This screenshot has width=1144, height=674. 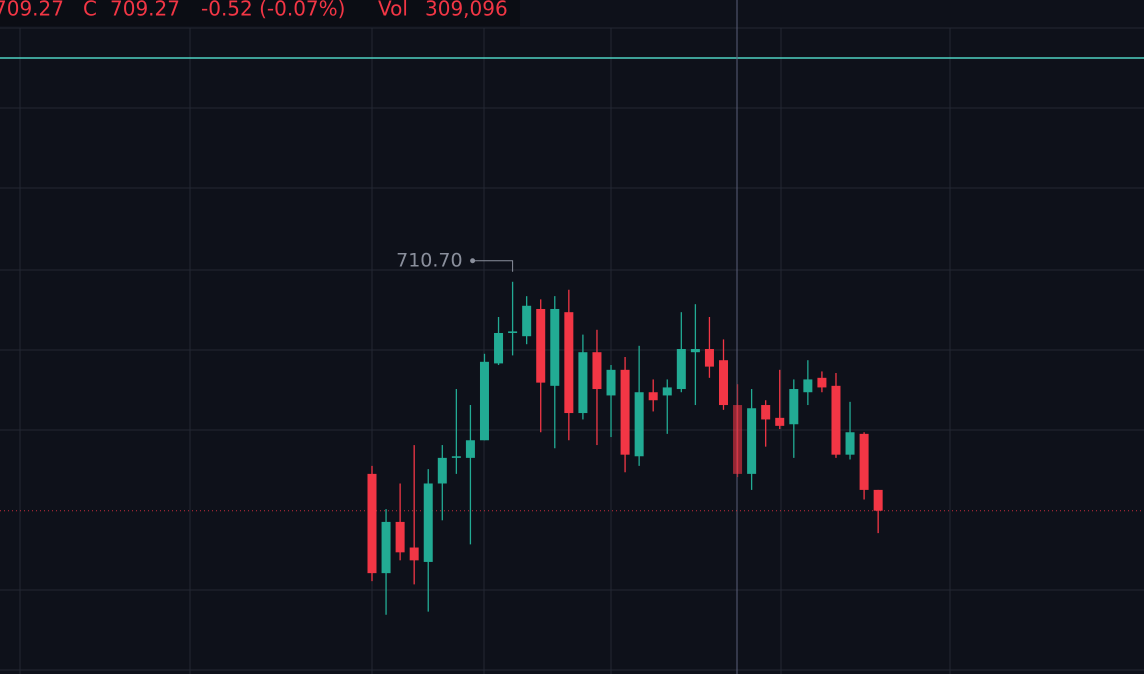 What do you see at coordinates (473, 261) in the screenshot?
I see `annotation-dot` at bounding box center [473, 261].